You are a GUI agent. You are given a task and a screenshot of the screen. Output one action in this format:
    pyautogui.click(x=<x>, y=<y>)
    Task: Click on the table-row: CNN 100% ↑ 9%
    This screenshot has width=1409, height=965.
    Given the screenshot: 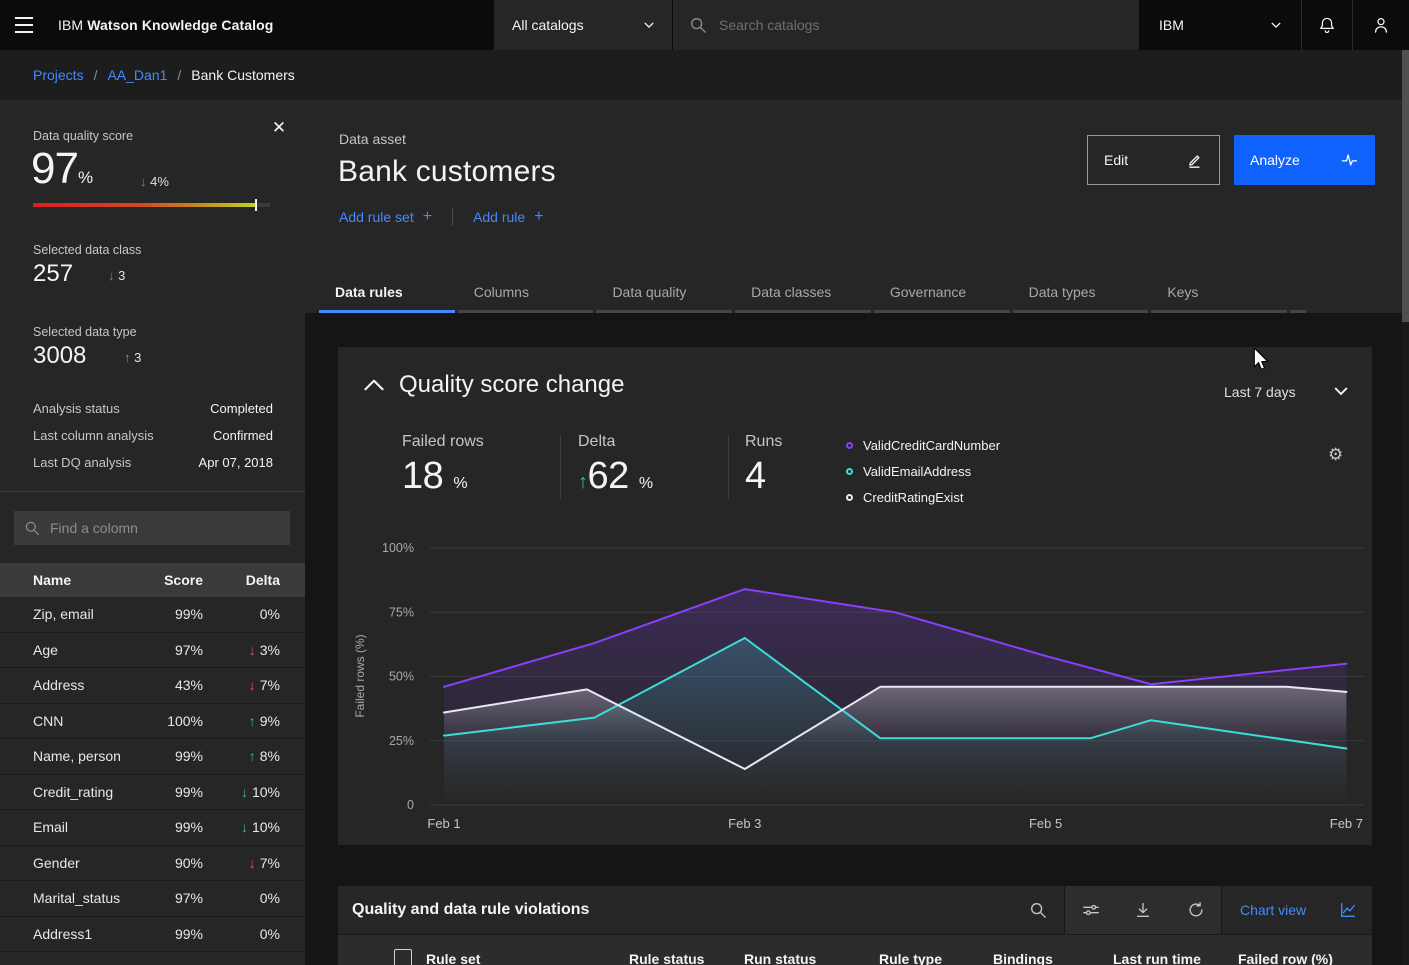 What is the action you would take?
    pyautogui.click(x=152, y=721)
    